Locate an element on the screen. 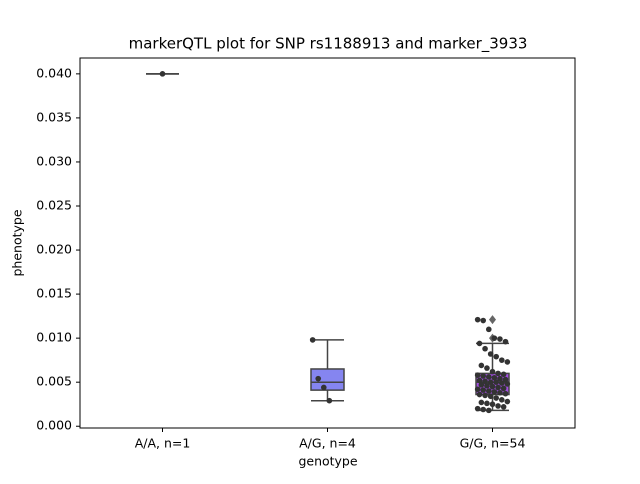 The width and height of the screenshot is (640, 484). y-tick-label: 0.010 is located at coordinates (54, 337).